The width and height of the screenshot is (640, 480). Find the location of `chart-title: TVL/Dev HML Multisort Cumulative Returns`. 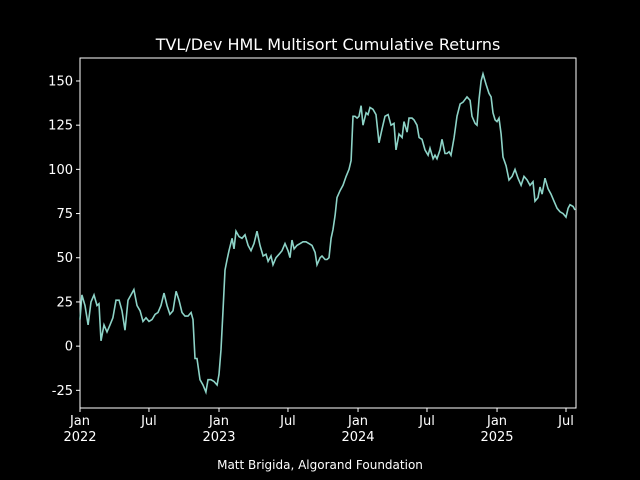

chart-title: TVL/Dev HML Multisort Cumulative Returns is located at coordinates (328, 44).